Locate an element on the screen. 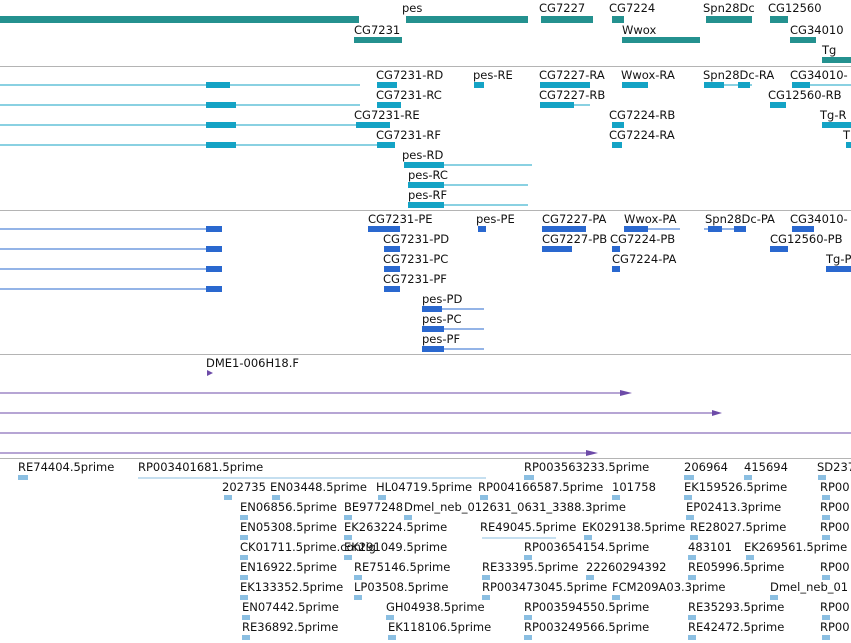  gene-label: CG12560 is located at coordinates (795, 8).